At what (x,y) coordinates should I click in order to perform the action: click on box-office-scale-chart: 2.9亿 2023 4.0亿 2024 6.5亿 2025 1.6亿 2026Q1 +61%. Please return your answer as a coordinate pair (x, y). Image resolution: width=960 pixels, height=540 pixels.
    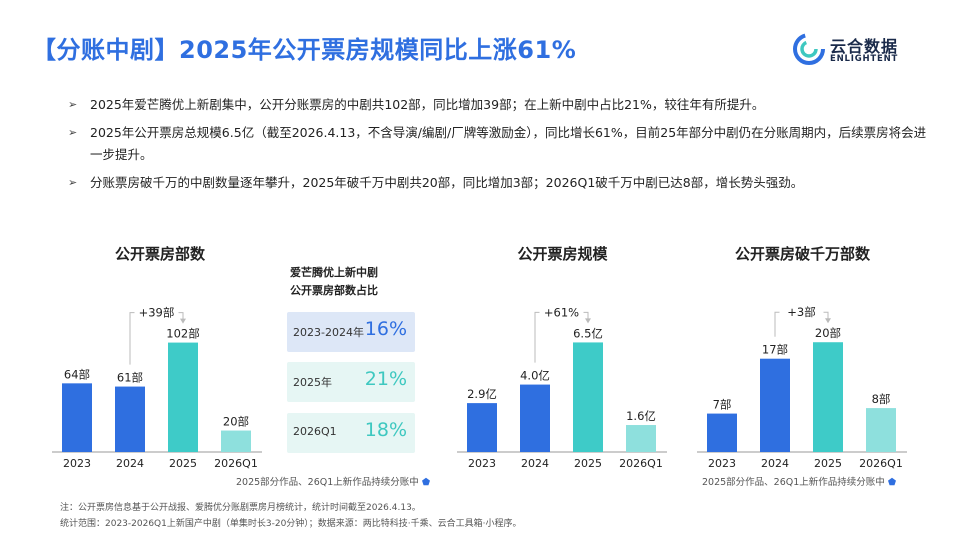
    Looking at the image, I should click on (562, 387).